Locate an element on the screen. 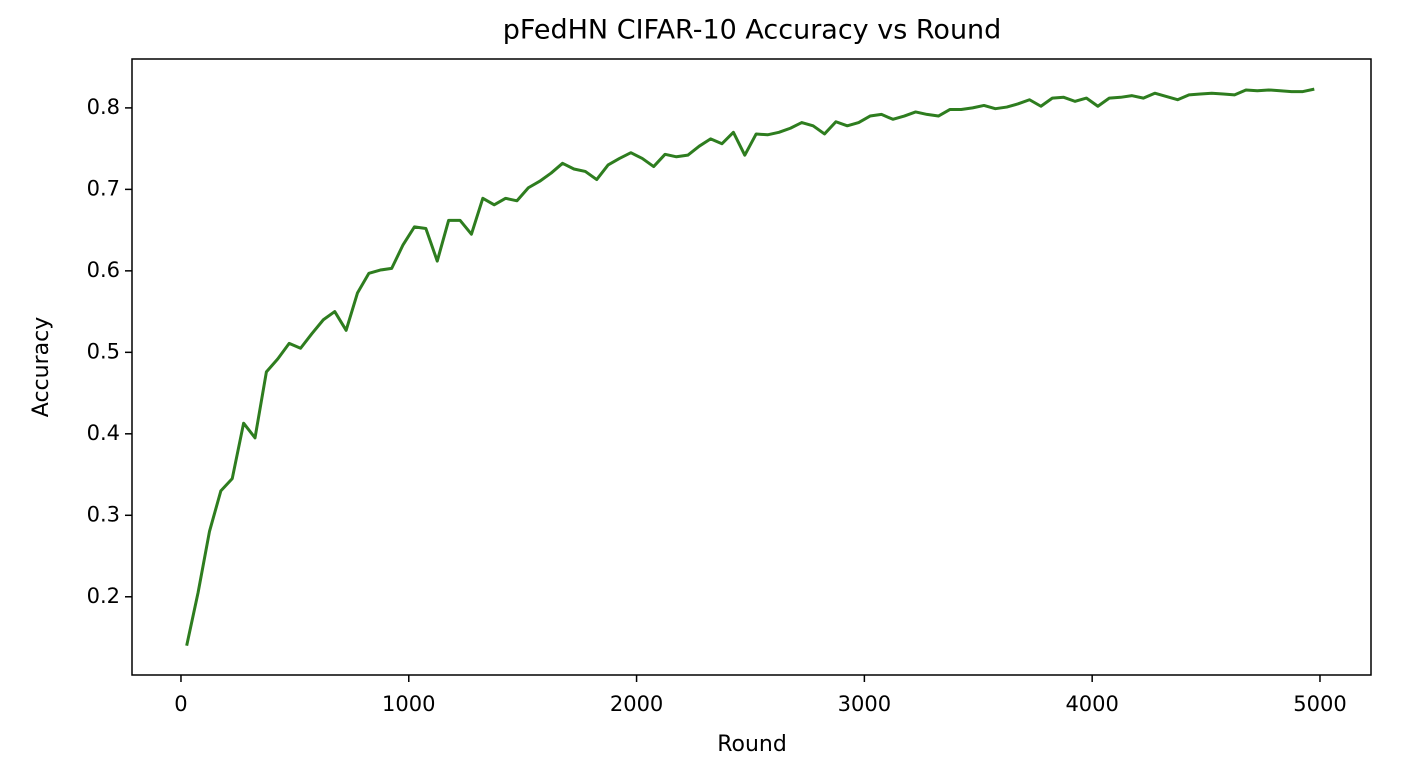 This screenshot has height=764, width=1408. y-axis-label: Accuracy is located at coordinates (41, 367).